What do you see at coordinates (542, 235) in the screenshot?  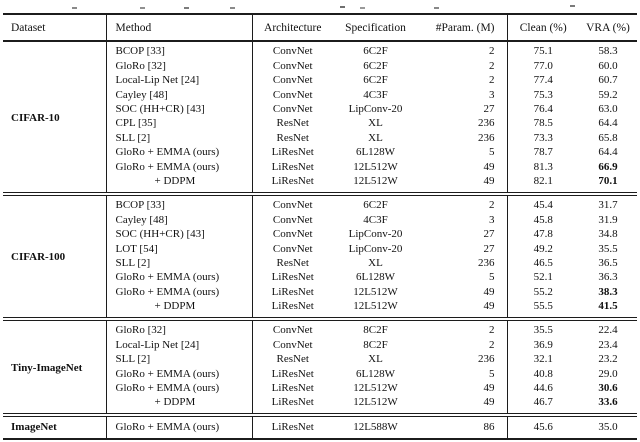 I see `cell-clean: 47.8` at bounding box center [542, 235].